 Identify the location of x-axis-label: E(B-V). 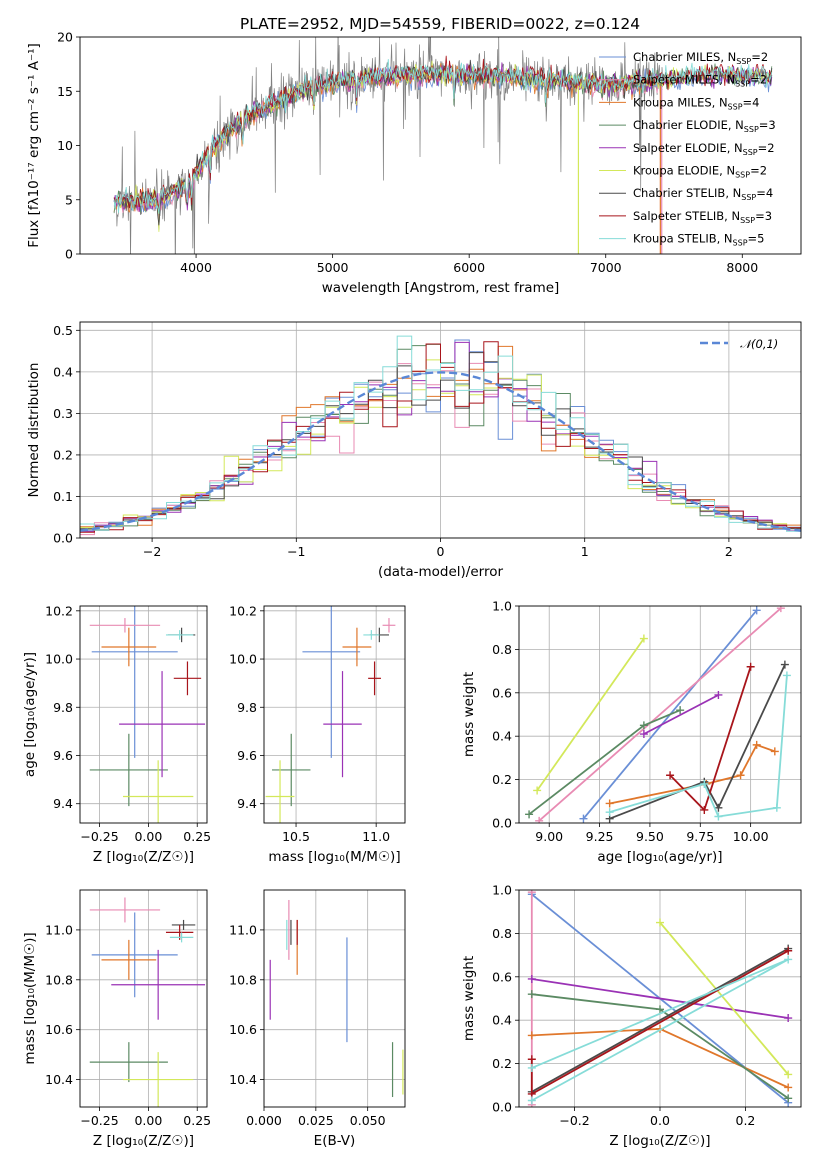
(335, 1141).